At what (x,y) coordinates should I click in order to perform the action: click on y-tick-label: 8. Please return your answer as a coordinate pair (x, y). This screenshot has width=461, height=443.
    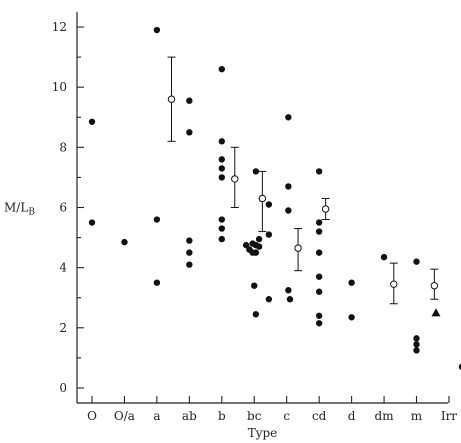
    Looking at the image, I should click on (63, 147).